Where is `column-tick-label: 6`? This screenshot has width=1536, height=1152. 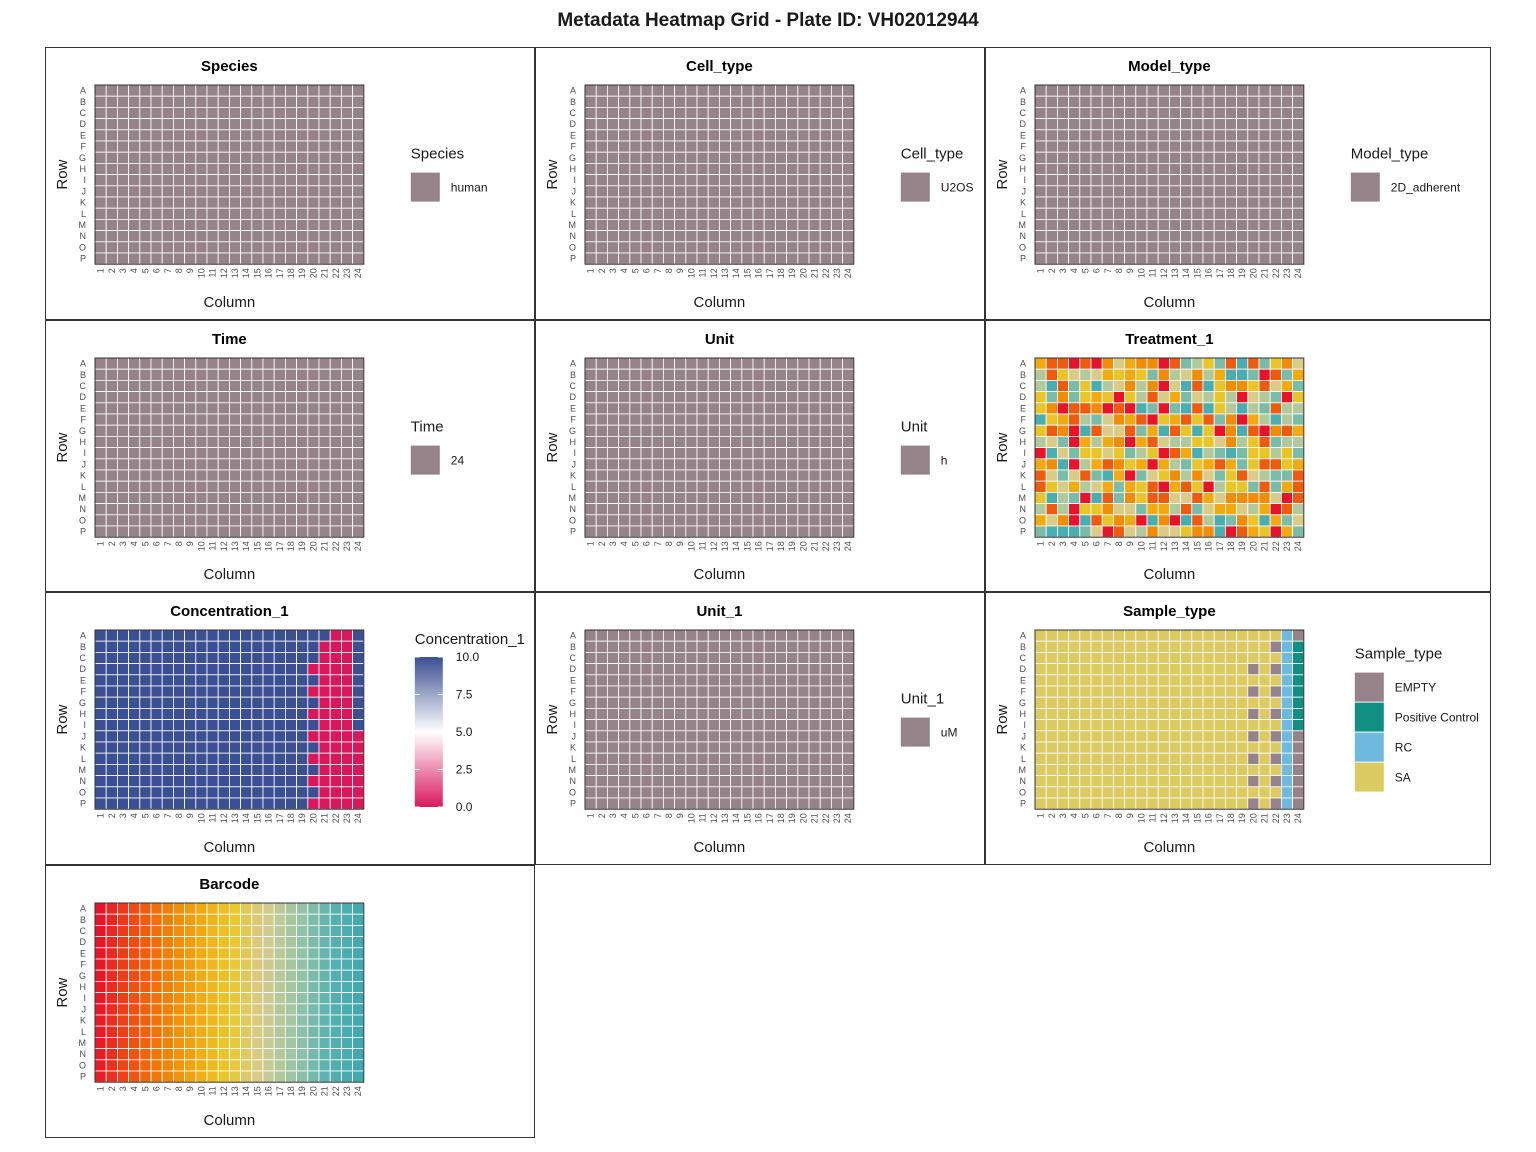
column-tick-label: 6 is located at coordinates (157, 270).